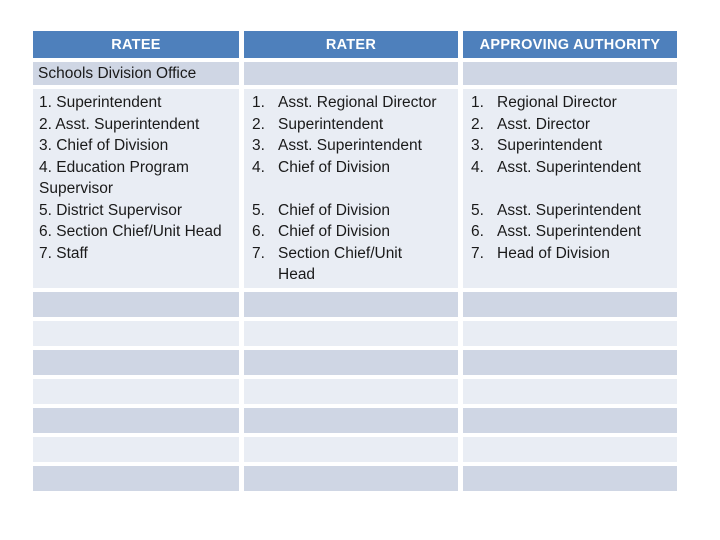 This screenshot has width=720, height=540. I want to click on list-item: 2. Asst. Director, so click(570, 125).